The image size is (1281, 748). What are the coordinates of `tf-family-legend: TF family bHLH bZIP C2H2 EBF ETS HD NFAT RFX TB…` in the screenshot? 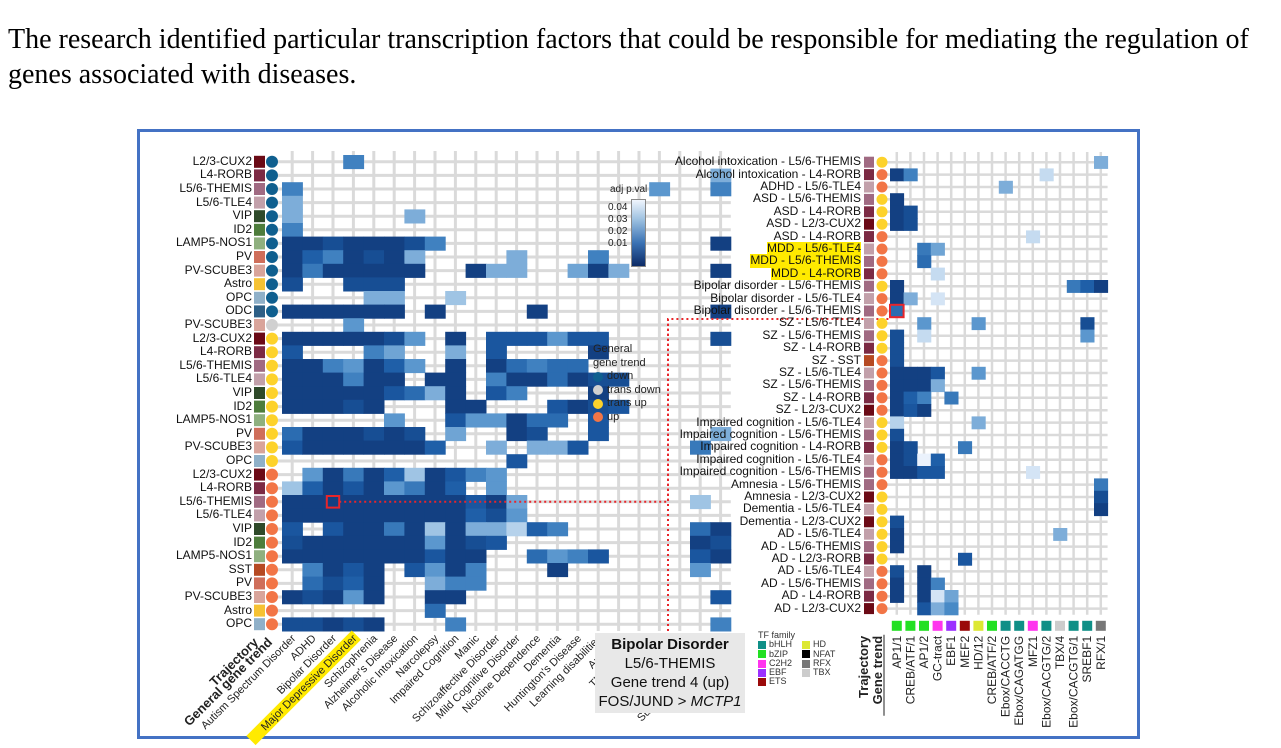 It's located at (796, 658).